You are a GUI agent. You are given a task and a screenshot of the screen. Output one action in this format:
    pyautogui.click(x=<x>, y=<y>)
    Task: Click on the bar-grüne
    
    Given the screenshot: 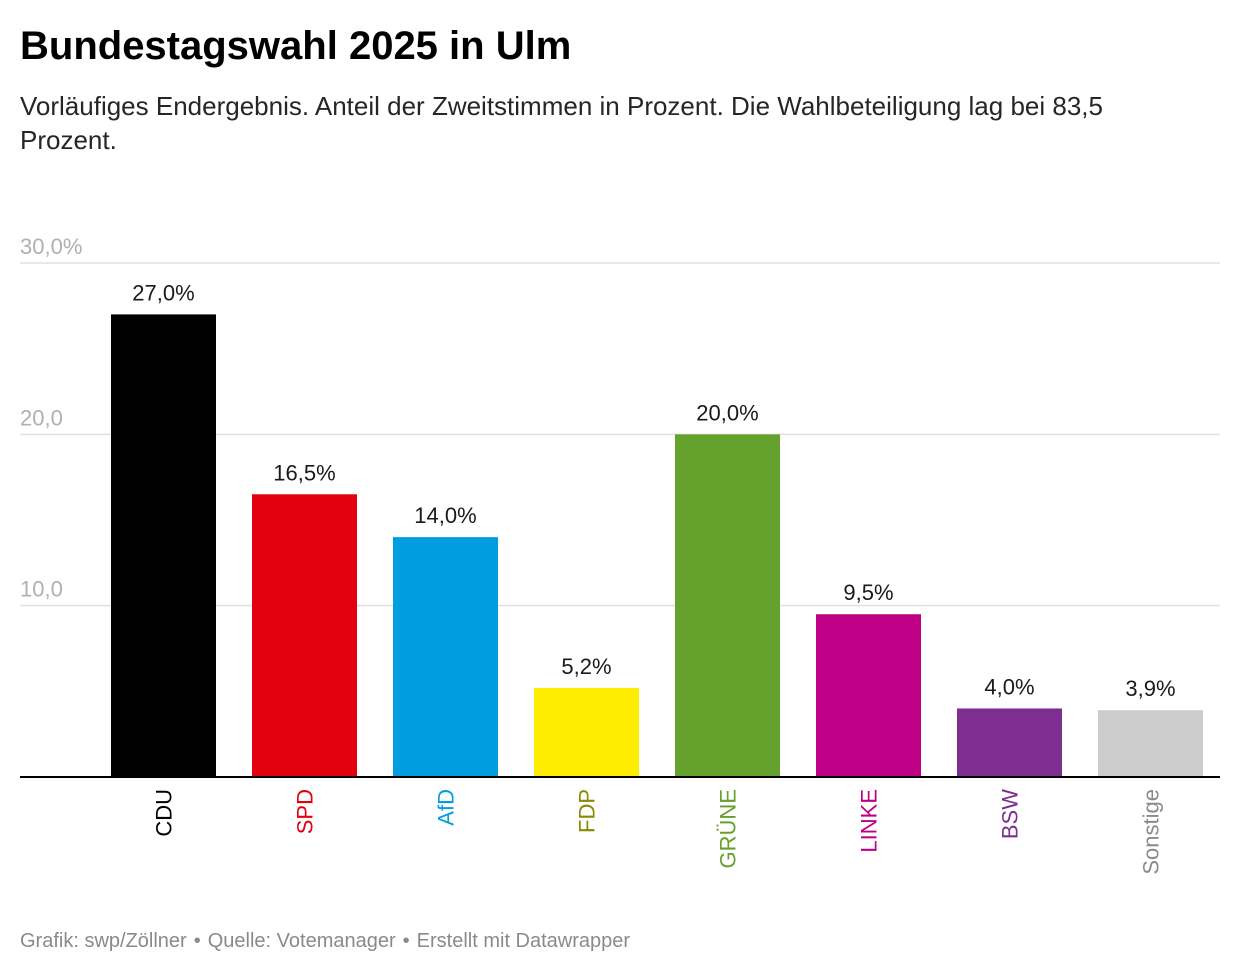 What is the action you would take?
    pyautogui.click(x=727, y=605)
    